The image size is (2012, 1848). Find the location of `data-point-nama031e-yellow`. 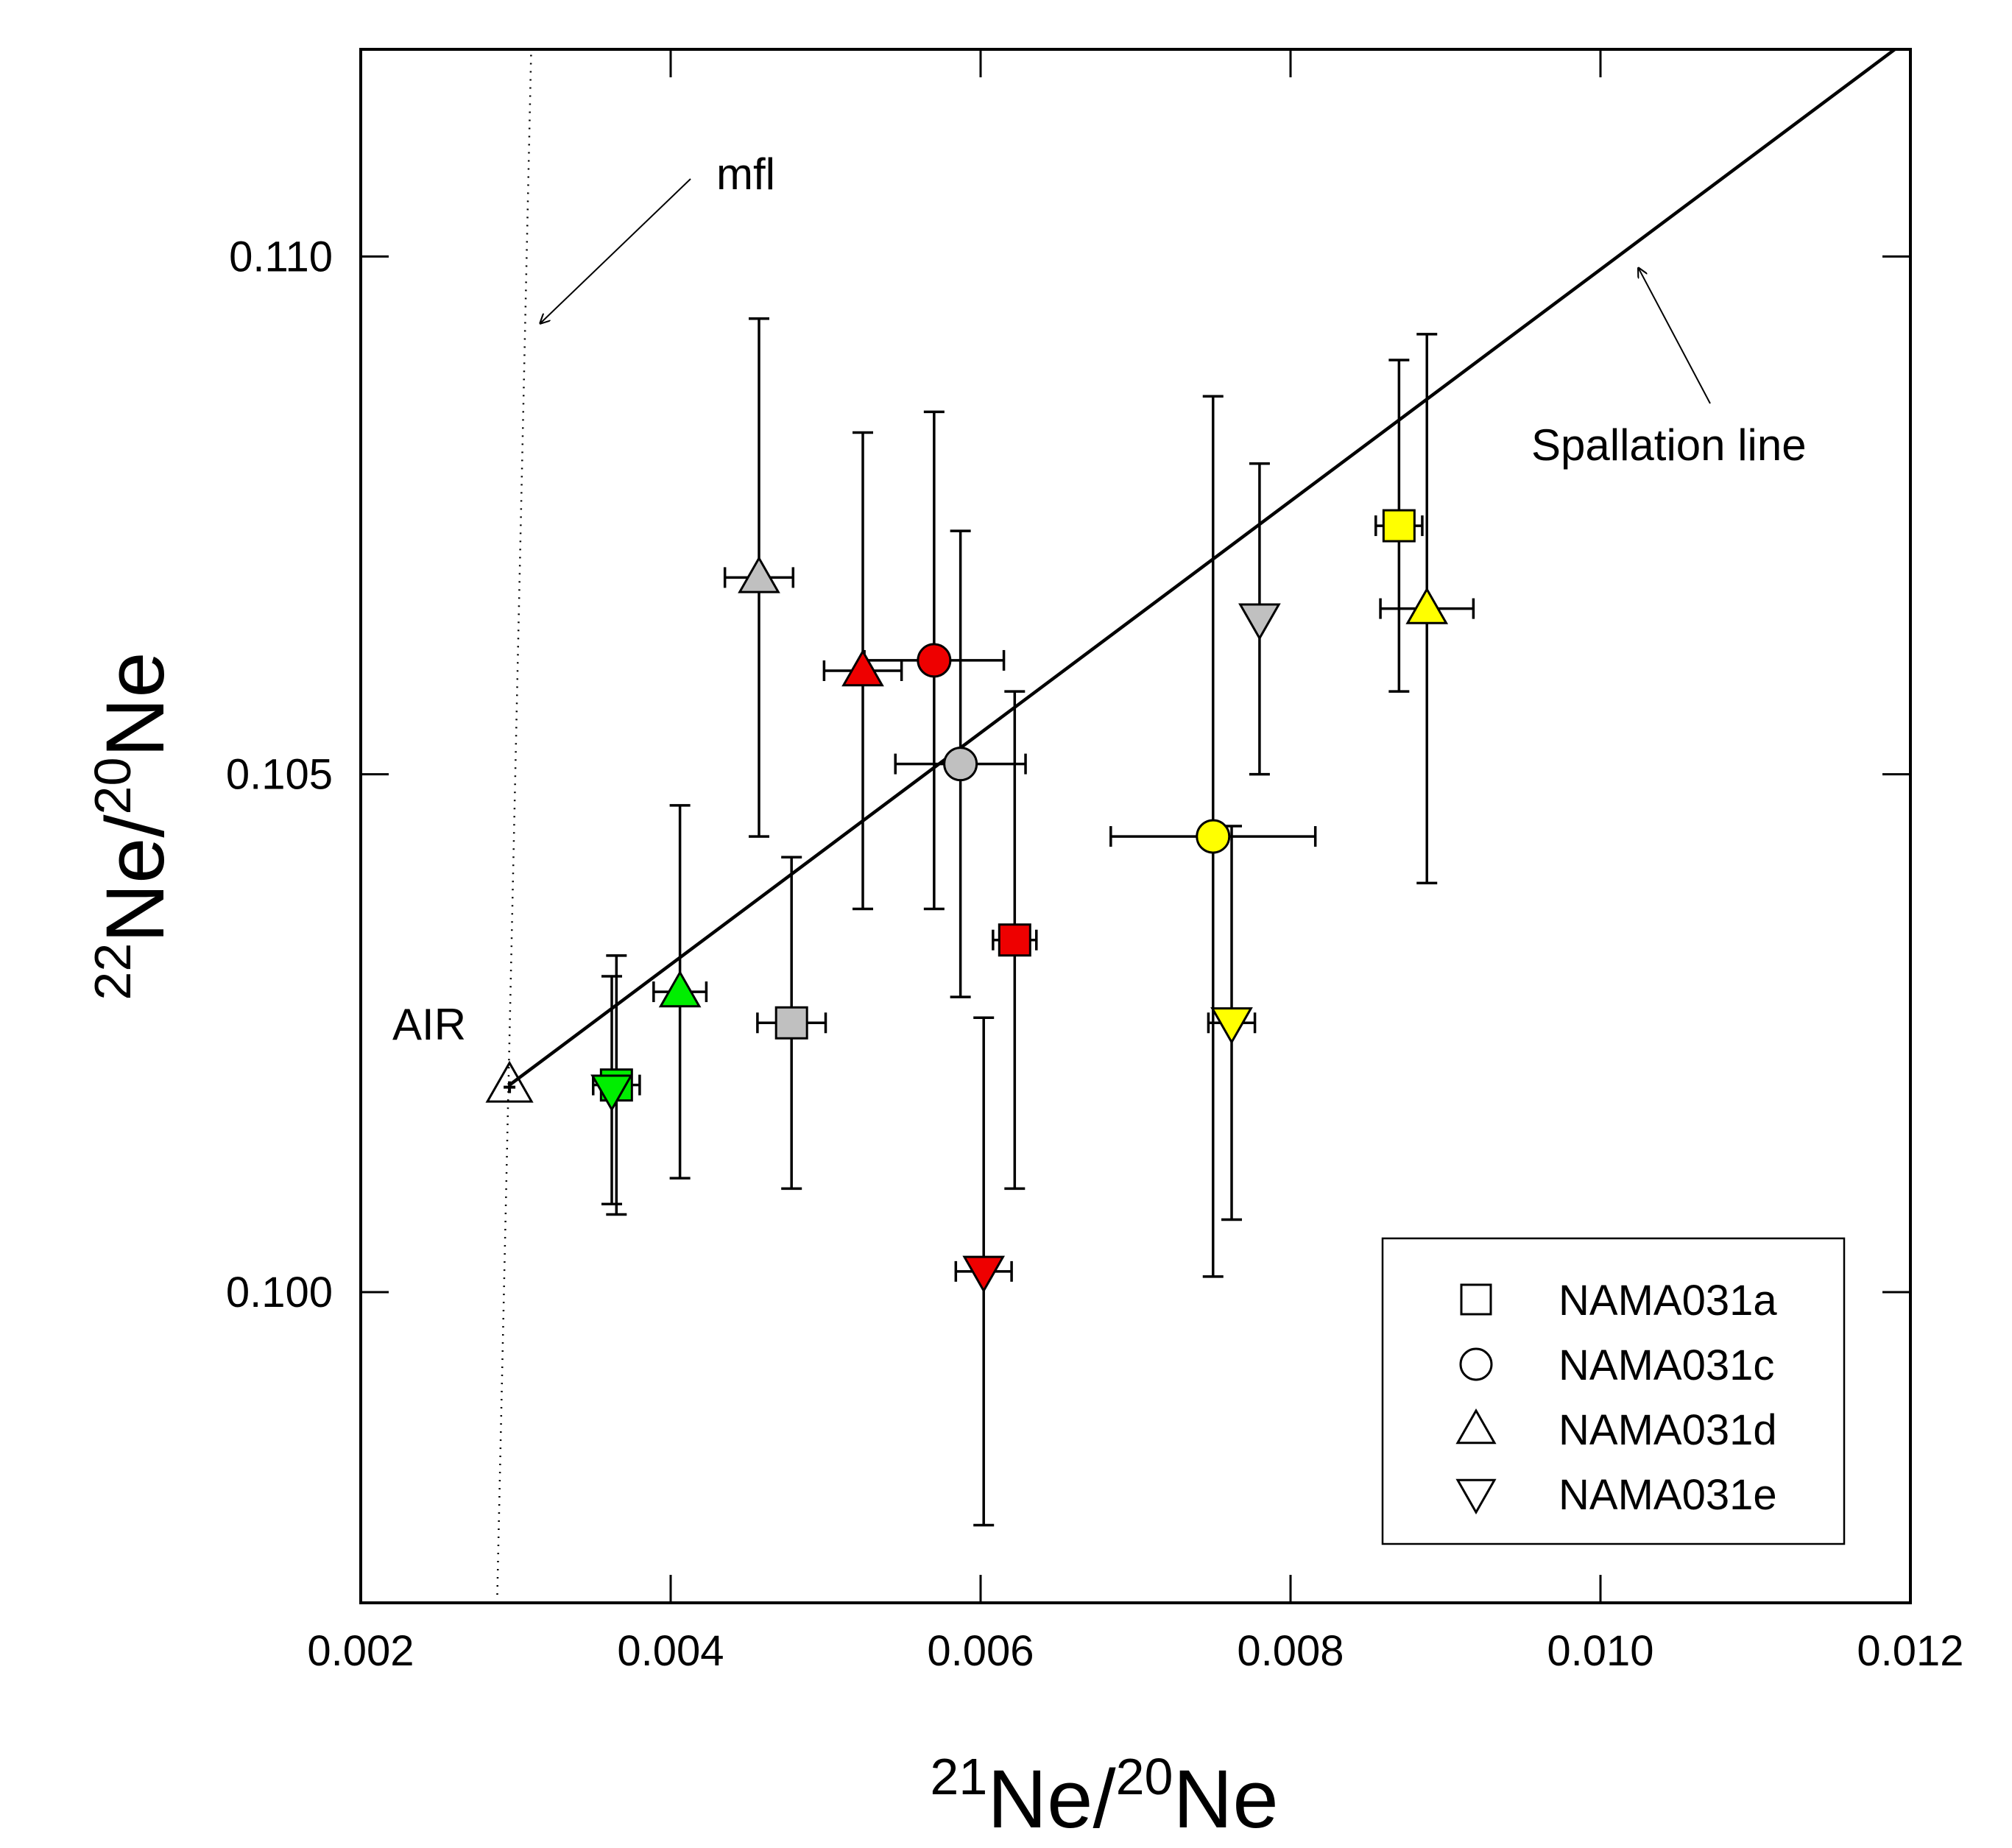

data-point-nama031e-yellow is located at coordinates (1231, 1026).